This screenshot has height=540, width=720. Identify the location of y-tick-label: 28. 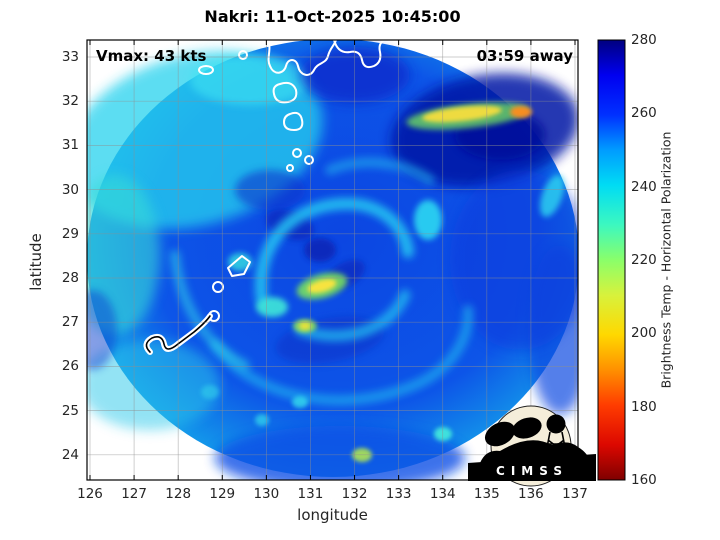
(70, 278).